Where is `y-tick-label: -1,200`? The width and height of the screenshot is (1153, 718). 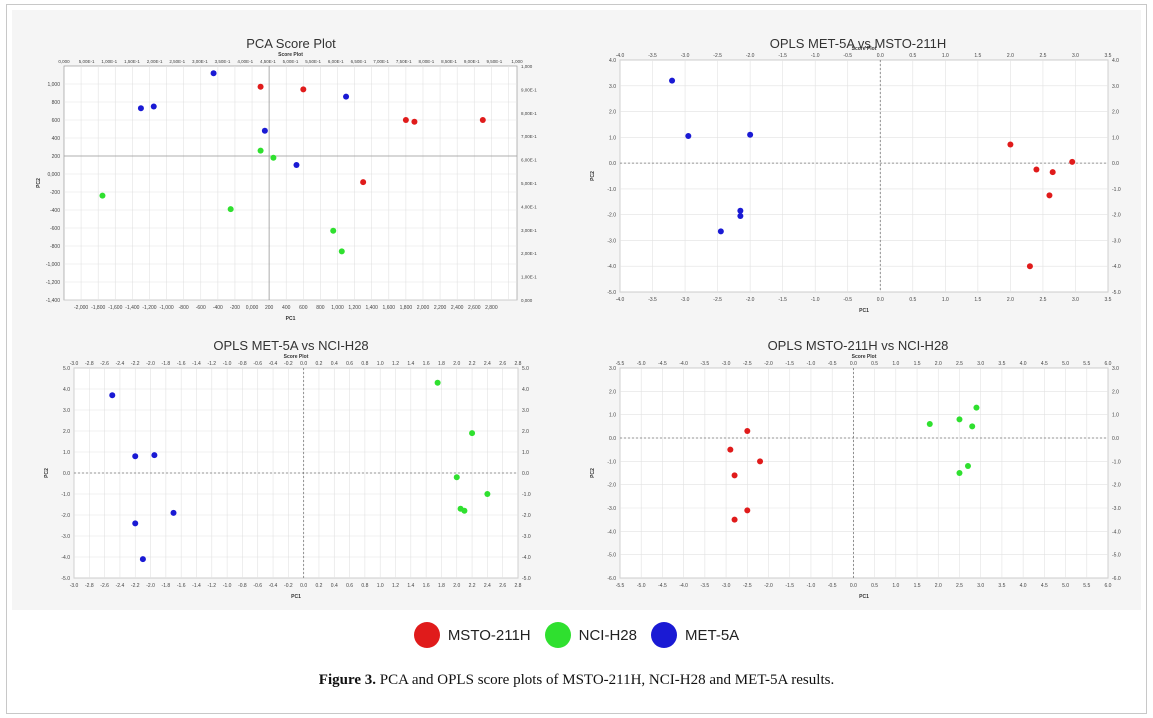 y-tick-label: -1,200 is located at coordinates (53, 283).